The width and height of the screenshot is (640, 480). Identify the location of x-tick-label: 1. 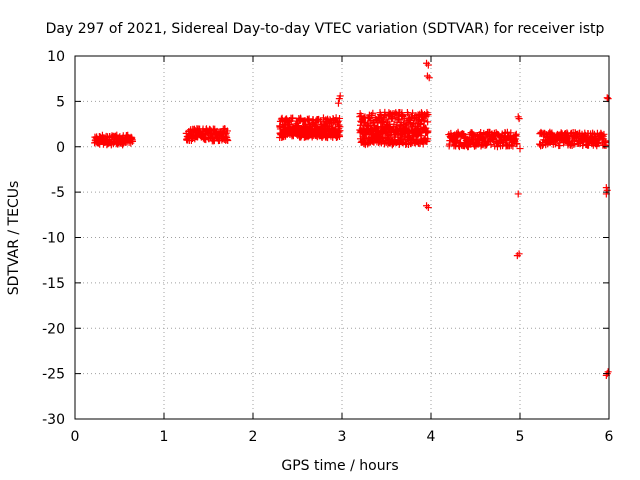
(164, 437).